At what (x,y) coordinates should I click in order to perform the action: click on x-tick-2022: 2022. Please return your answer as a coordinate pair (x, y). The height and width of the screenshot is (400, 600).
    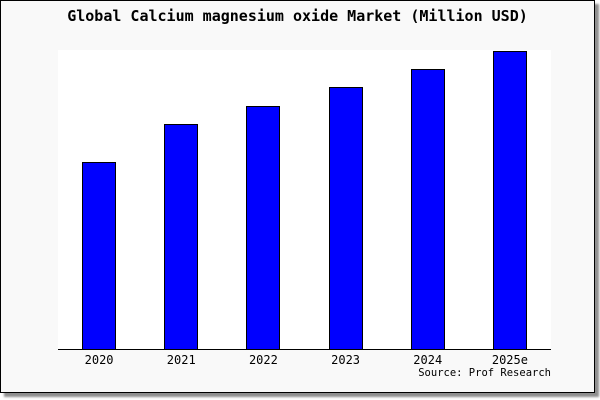
    Looking at the image, I should click on (263, 360).